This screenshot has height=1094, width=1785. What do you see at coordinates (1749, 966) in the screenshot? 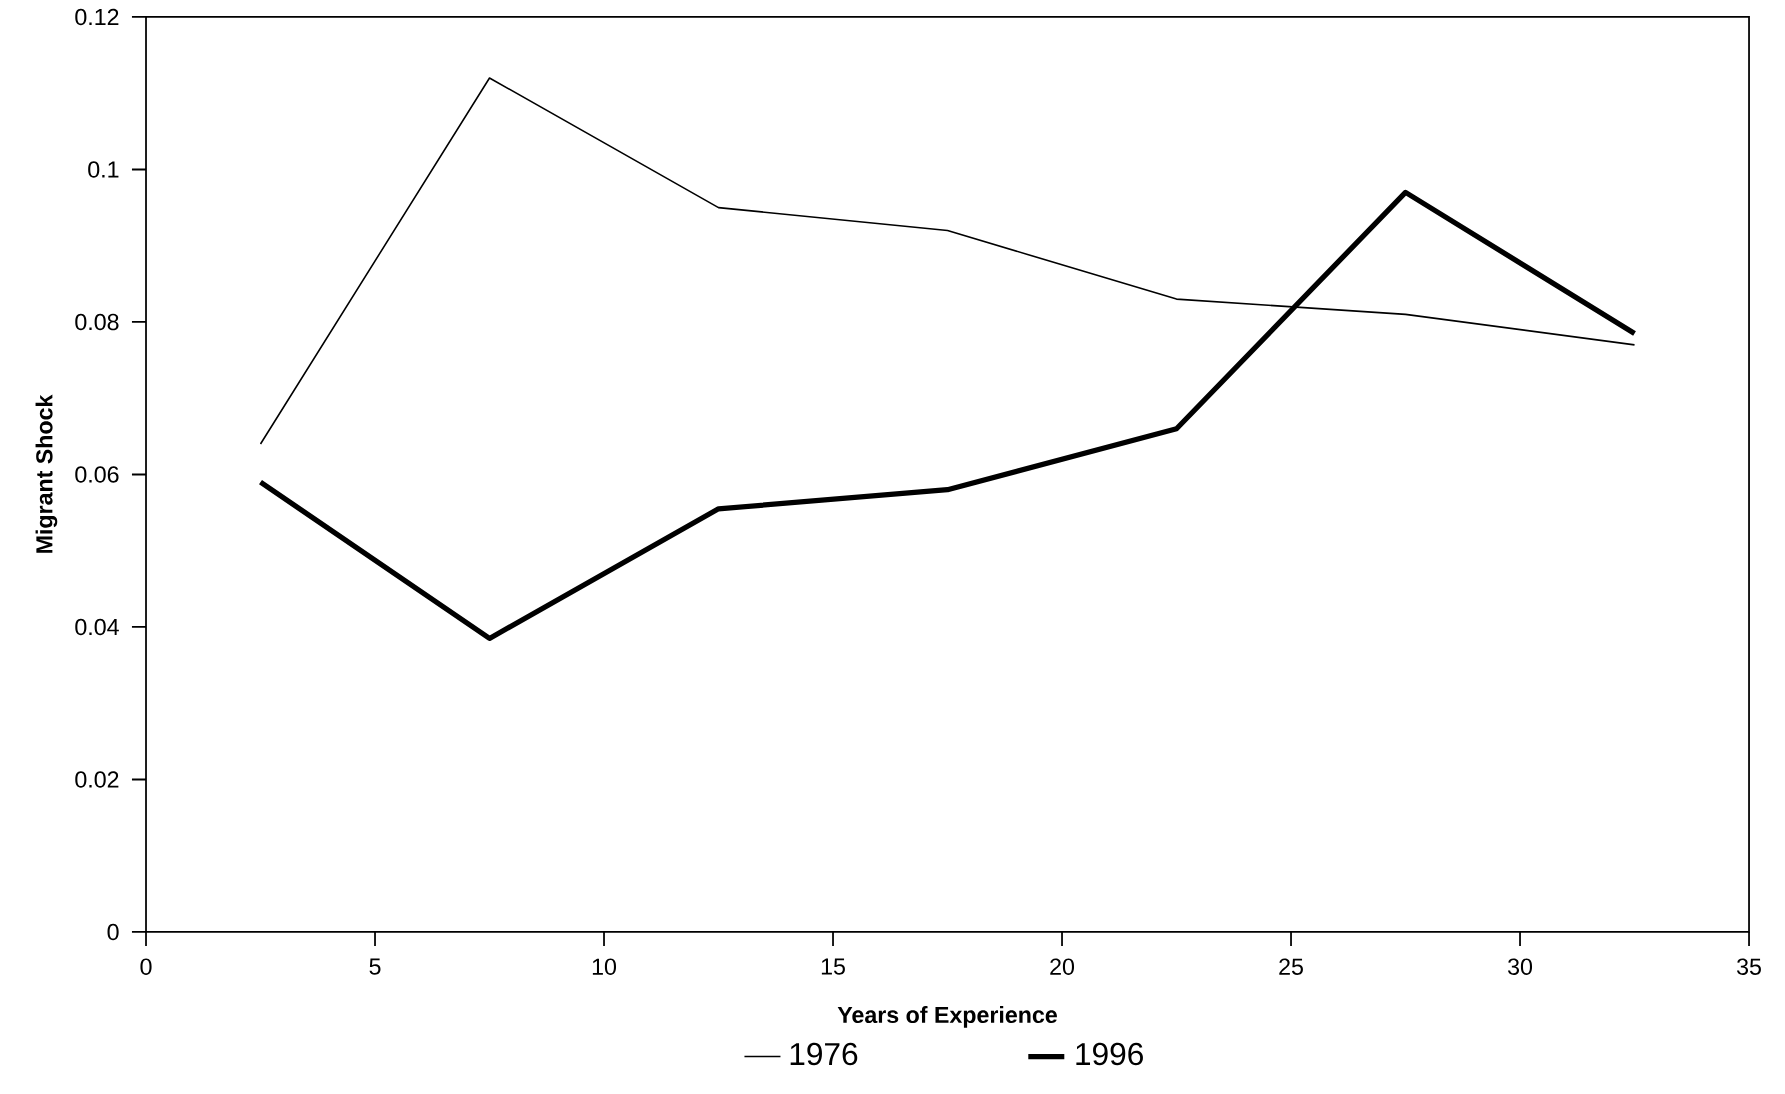
I see `x-tick-label: 35` at bounding box center [1749, 966].